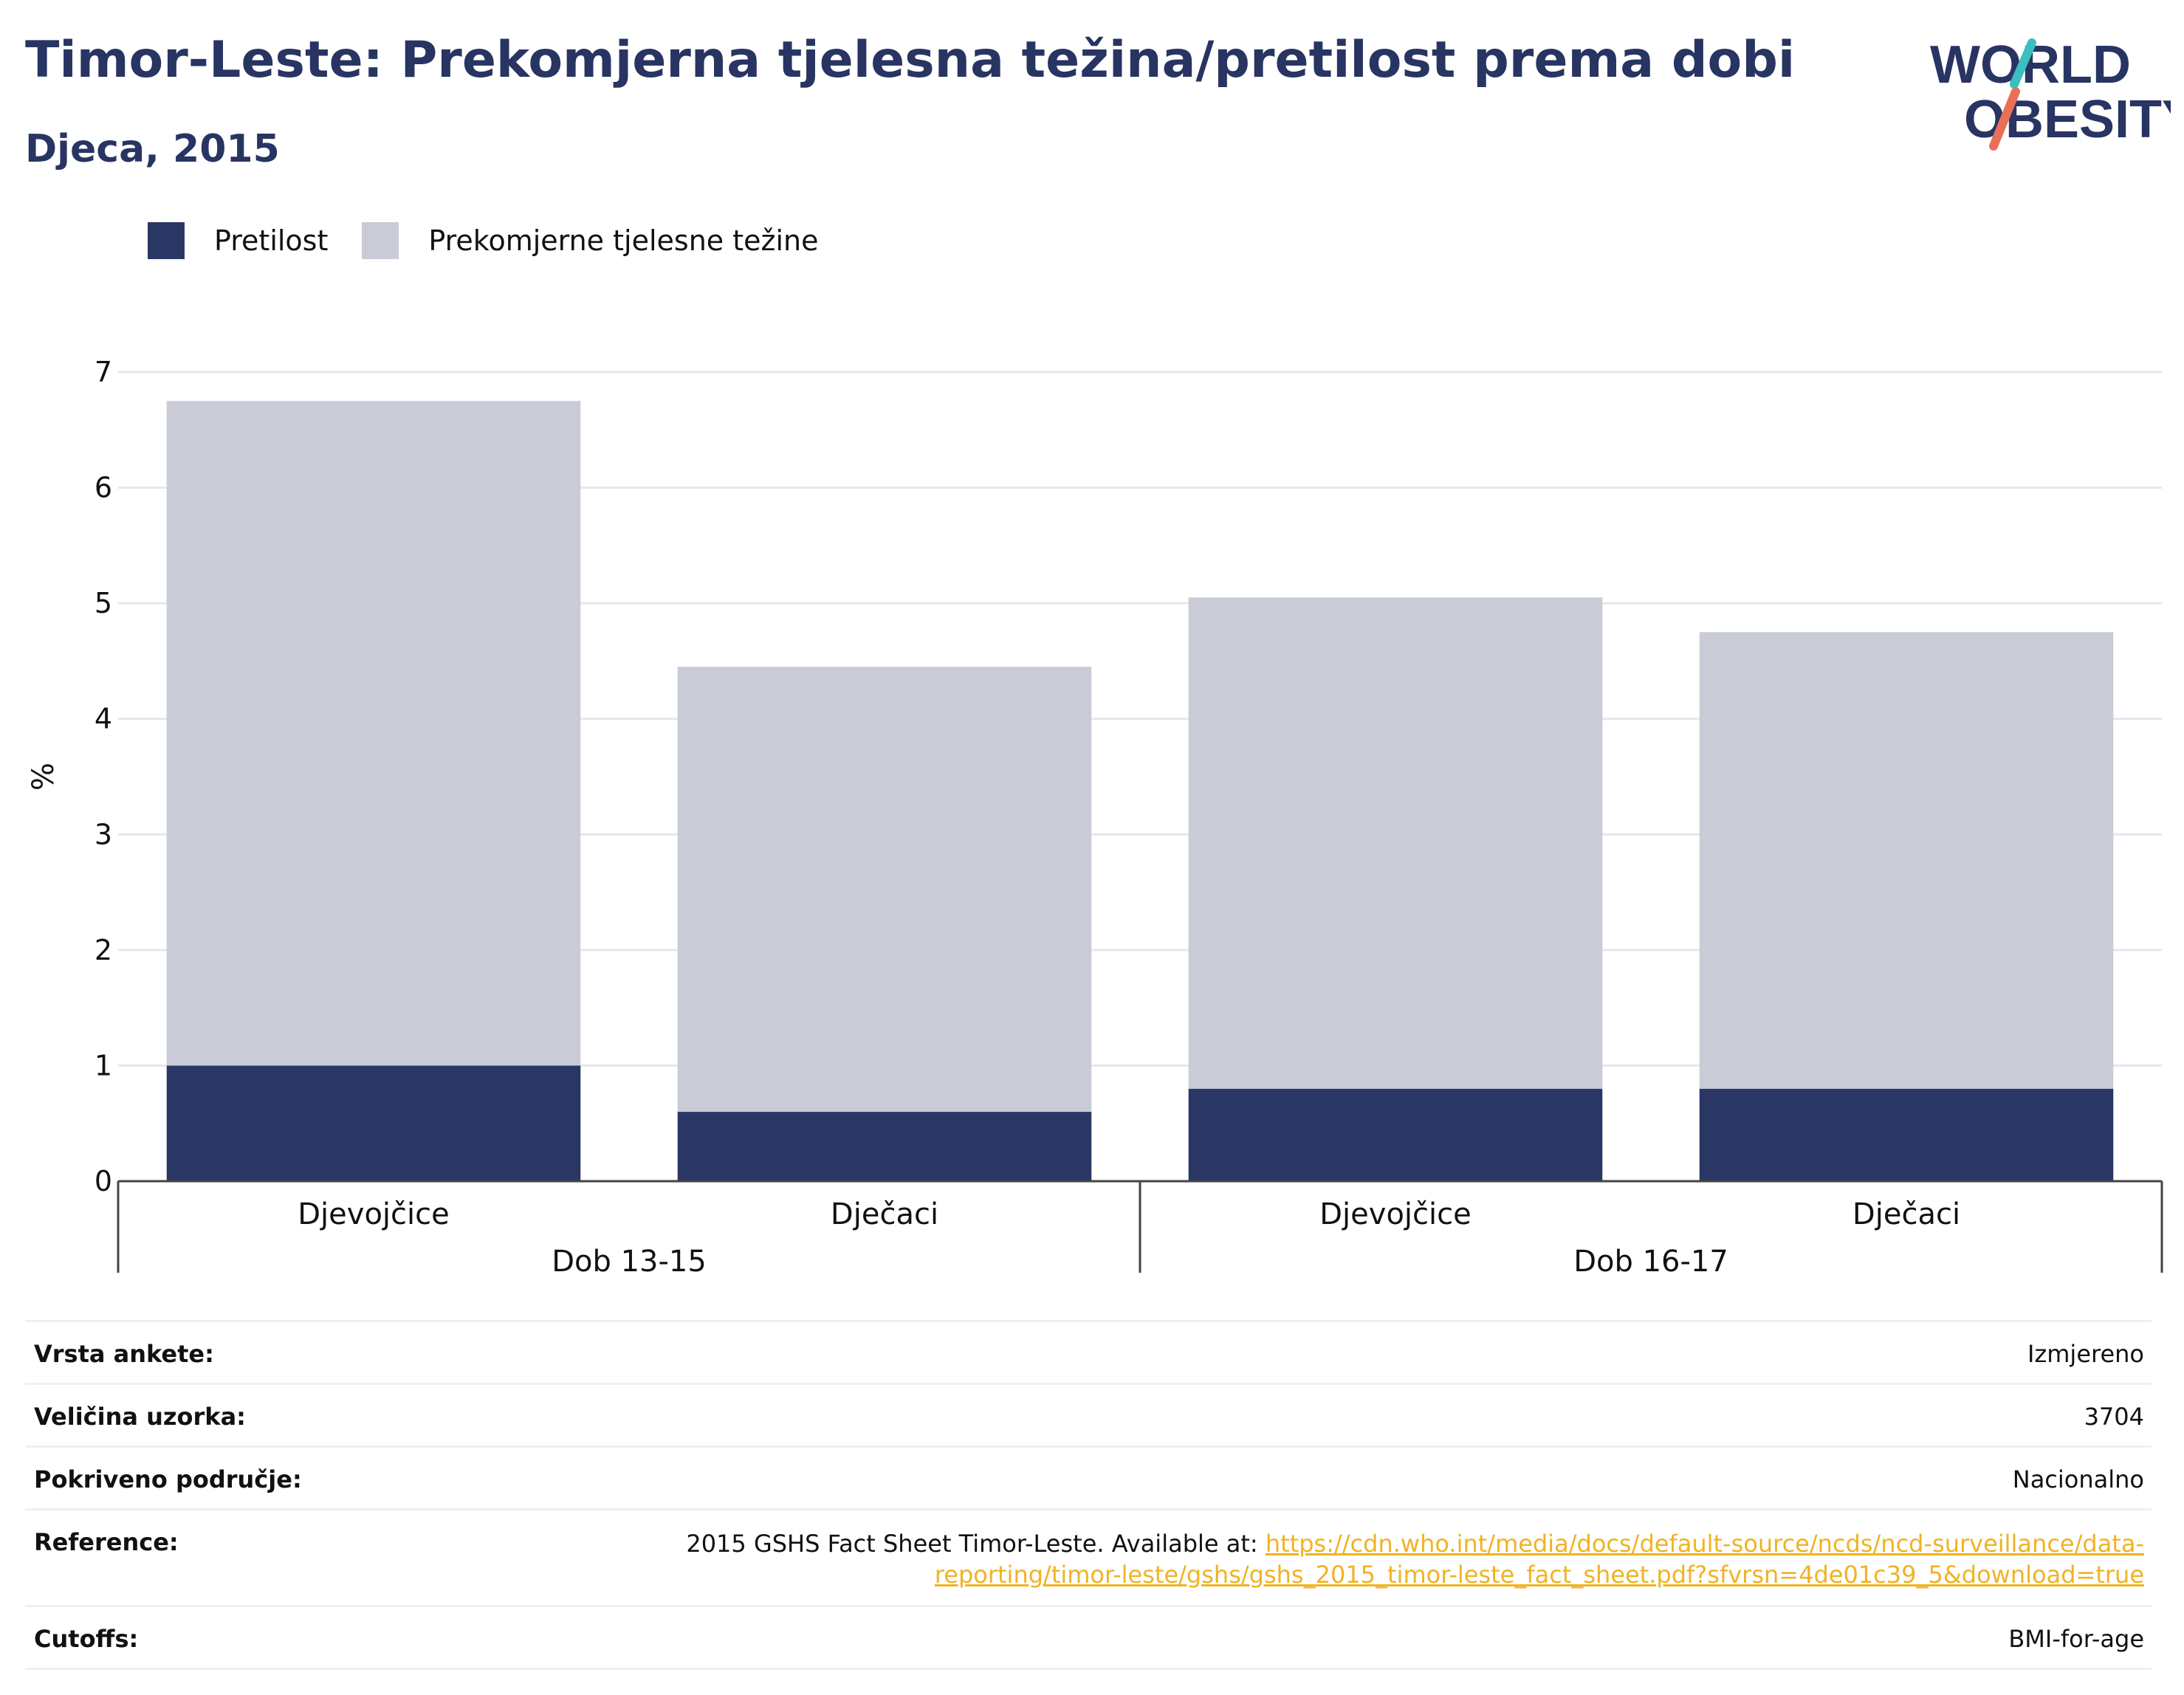  What do you see at coordinates (885, 1214) in the screenshot?
I see `x-tick-label-2: Dječaci` at bounding box center [885, 1214].